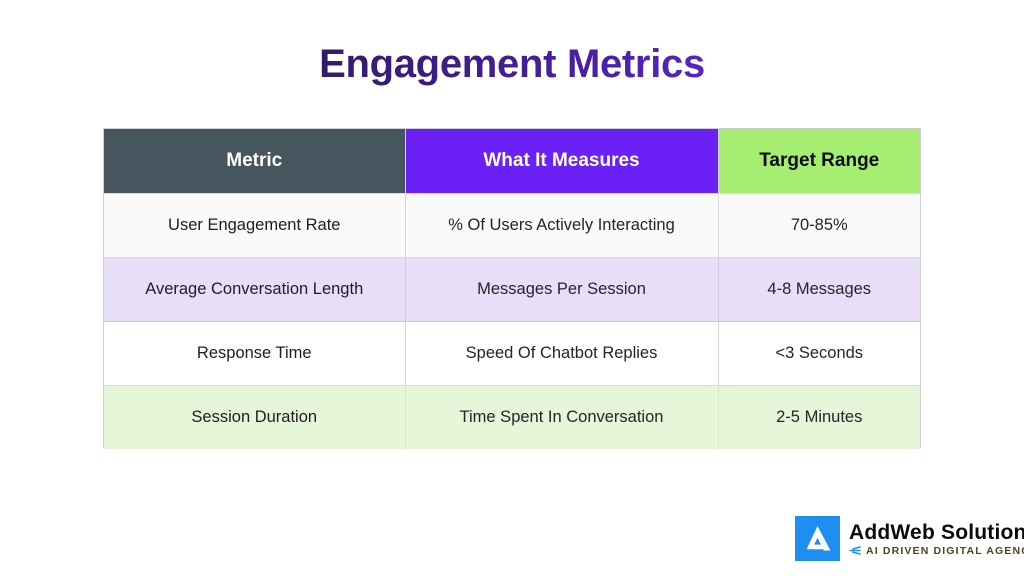 This screenshot has height=576, width=1024. Describe the element at coordinates (255, 289) in the screenshot. I see `cell-metric: Average Conversation Length` at that location.